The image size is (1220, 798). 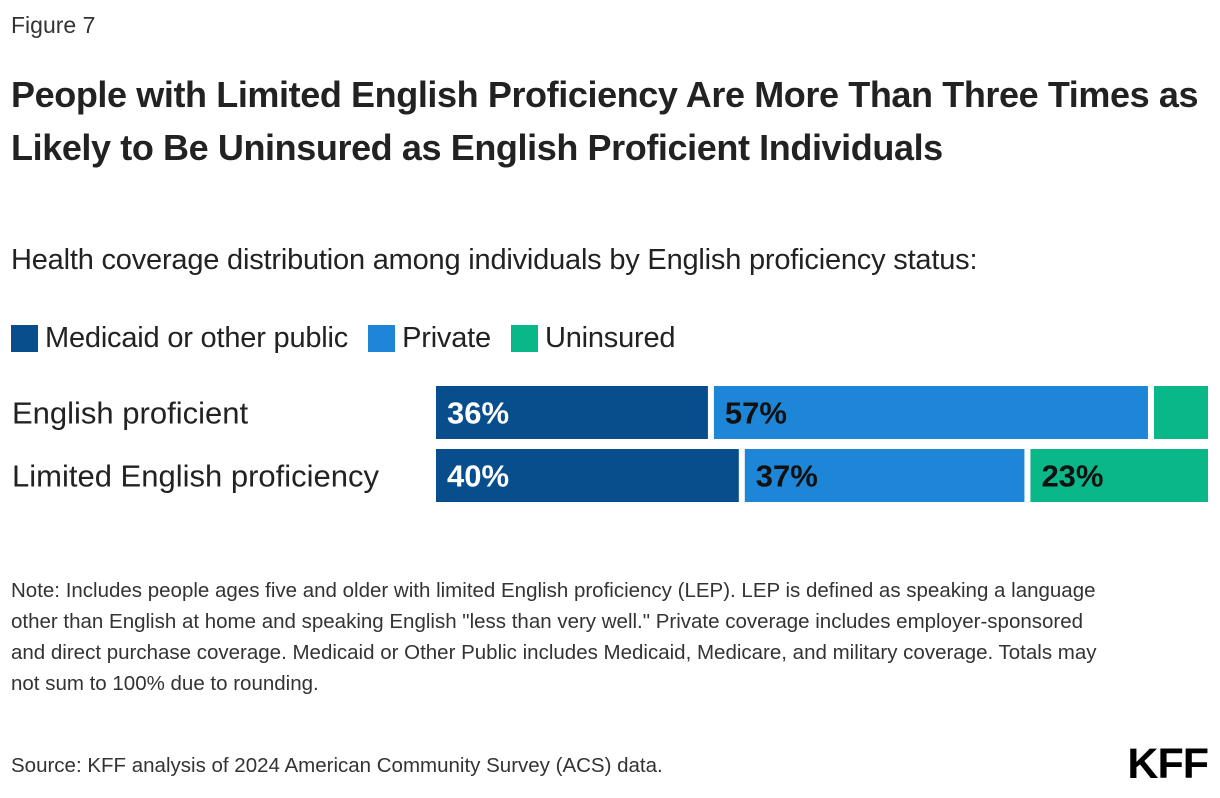 I want to click on legend-item-uninsured: Uninsured, so click(x=593, y=338).